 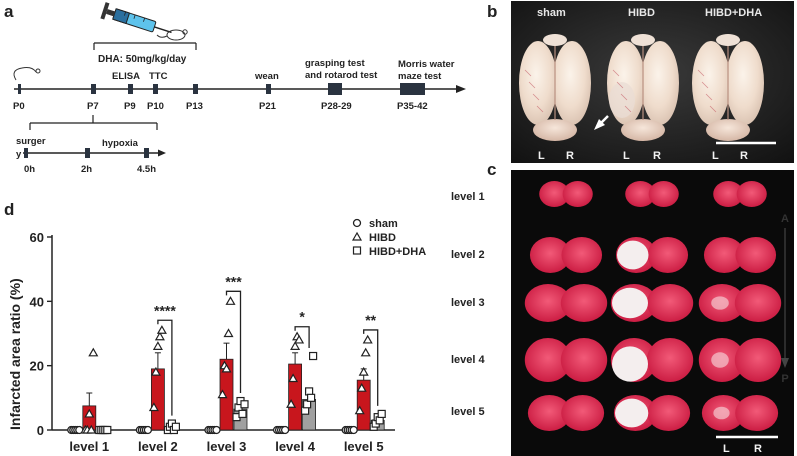 I want to click on grasping-label: grasping test, so click(x=335, y=63).